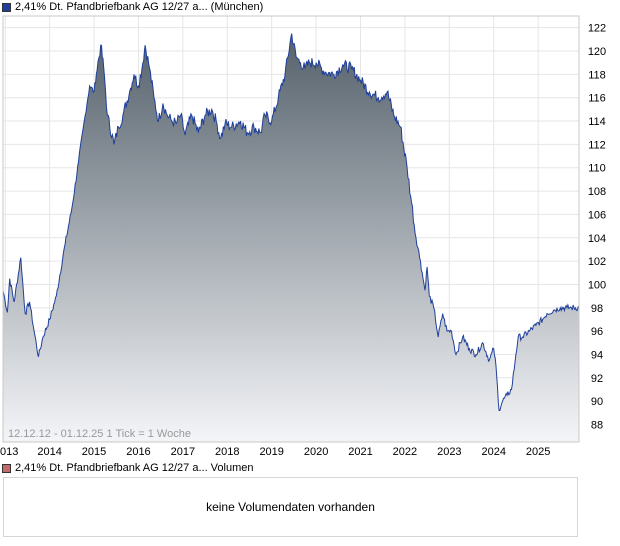 The height and width of the screenshot is (546, 620). Describe the element at coordinates (138, 452) in the screenshot. I see `x-tick-label: 2016` at that location.